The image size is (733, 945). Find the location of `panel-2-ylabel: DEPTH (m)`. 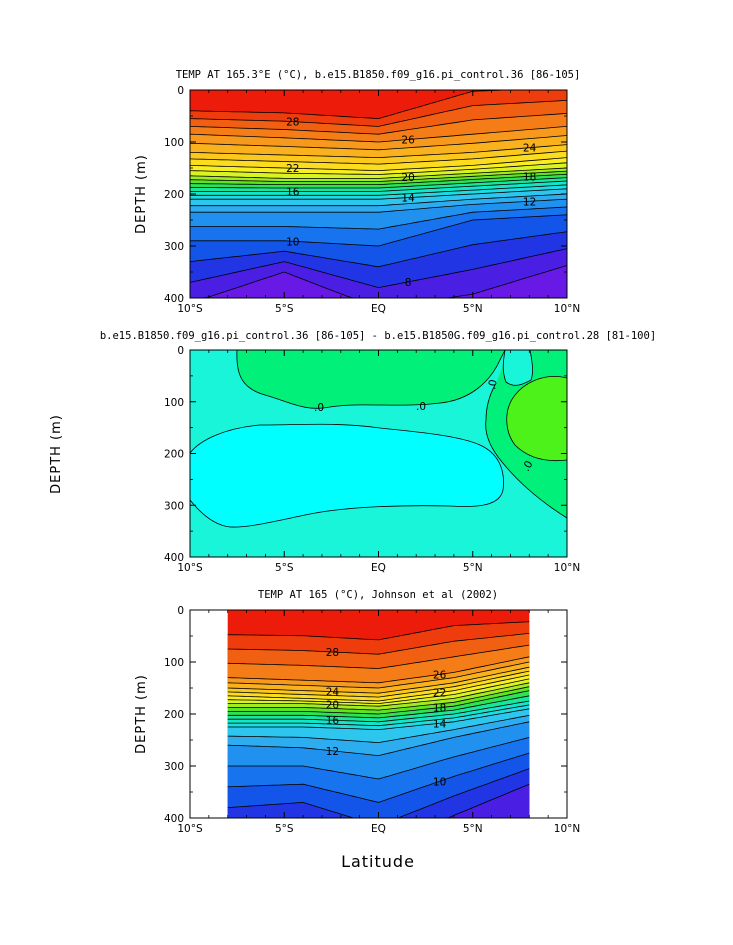

panel-2-ylabel: DEPTH (m) is located at coordinates (56, 454).